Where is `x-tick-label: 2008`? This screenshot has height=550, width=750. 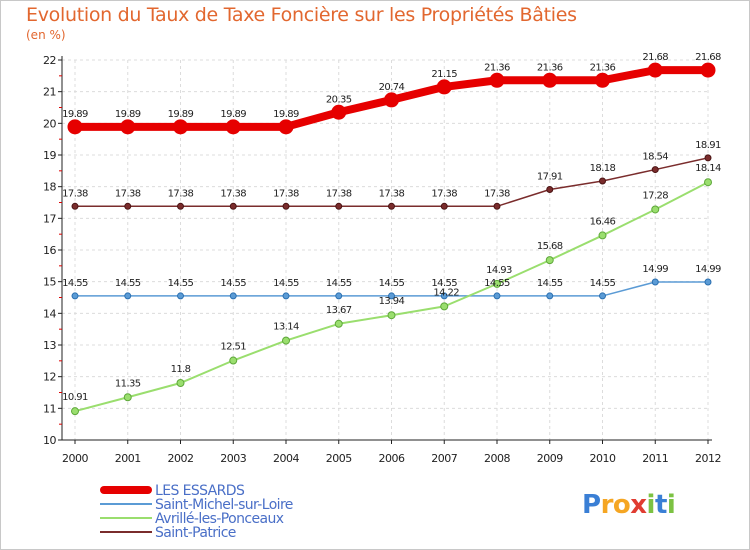
x-tick-label: 2008 is located at coordinates (497, 458).